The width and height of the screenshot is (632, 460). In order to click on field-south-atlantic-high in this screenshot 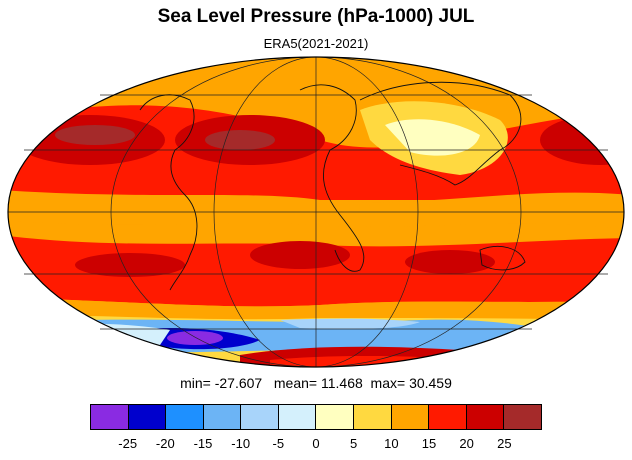, I will do `click(300, 255)`.